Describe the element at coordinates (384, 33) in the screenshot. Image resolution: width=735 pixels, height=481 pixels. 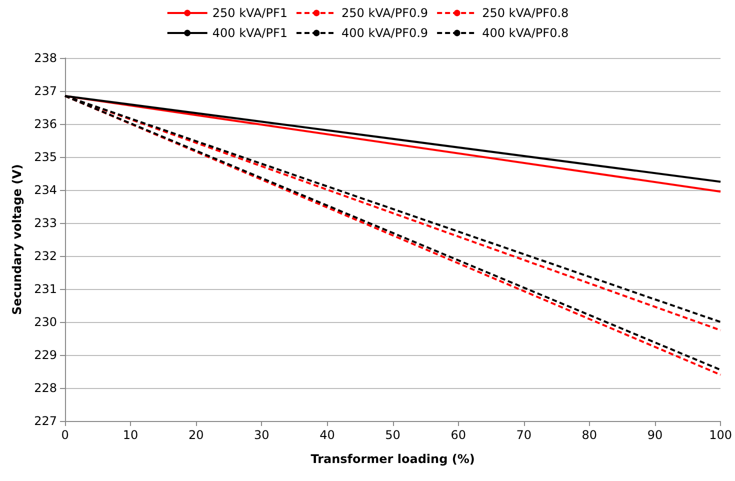
I see `legend-label: 400 kVA/PF0.9` at that location.